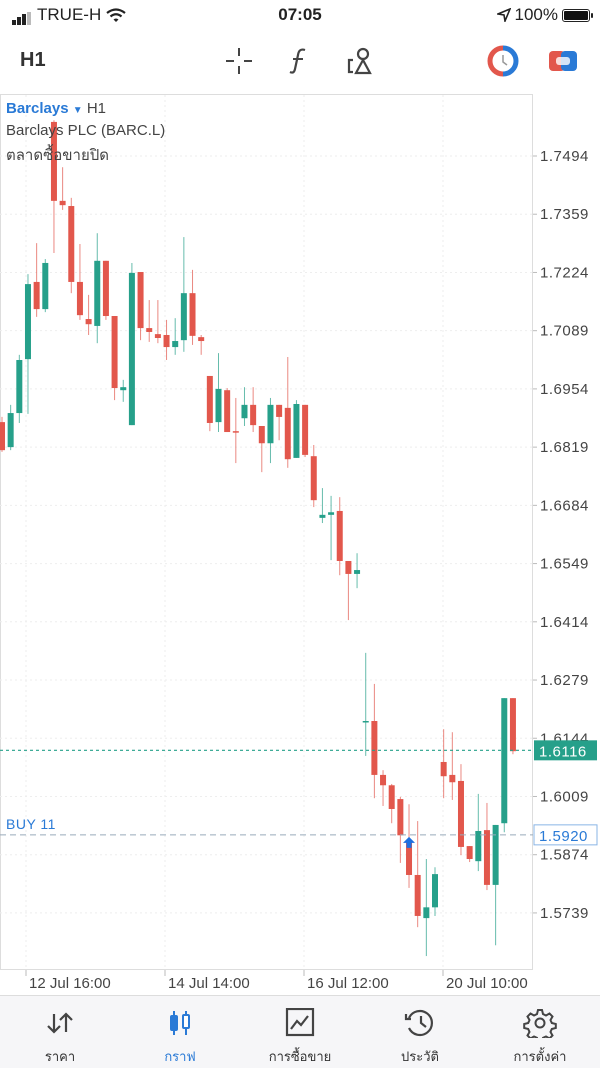  What do you see at coordinates (564, 680) in the screenshot?
I see `y-tick-label: 1.6279` at bounding box center [564, 680].